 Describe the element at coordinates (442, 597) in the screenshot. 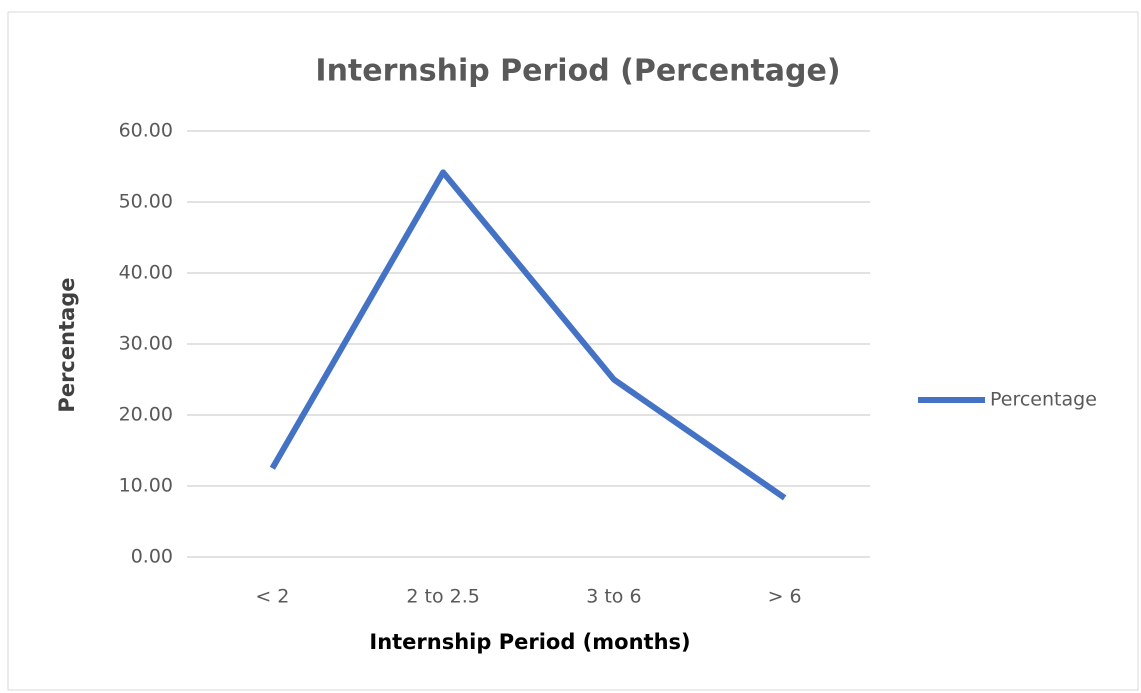

I see `x-tick-label: 2 to 2.5` at that location.